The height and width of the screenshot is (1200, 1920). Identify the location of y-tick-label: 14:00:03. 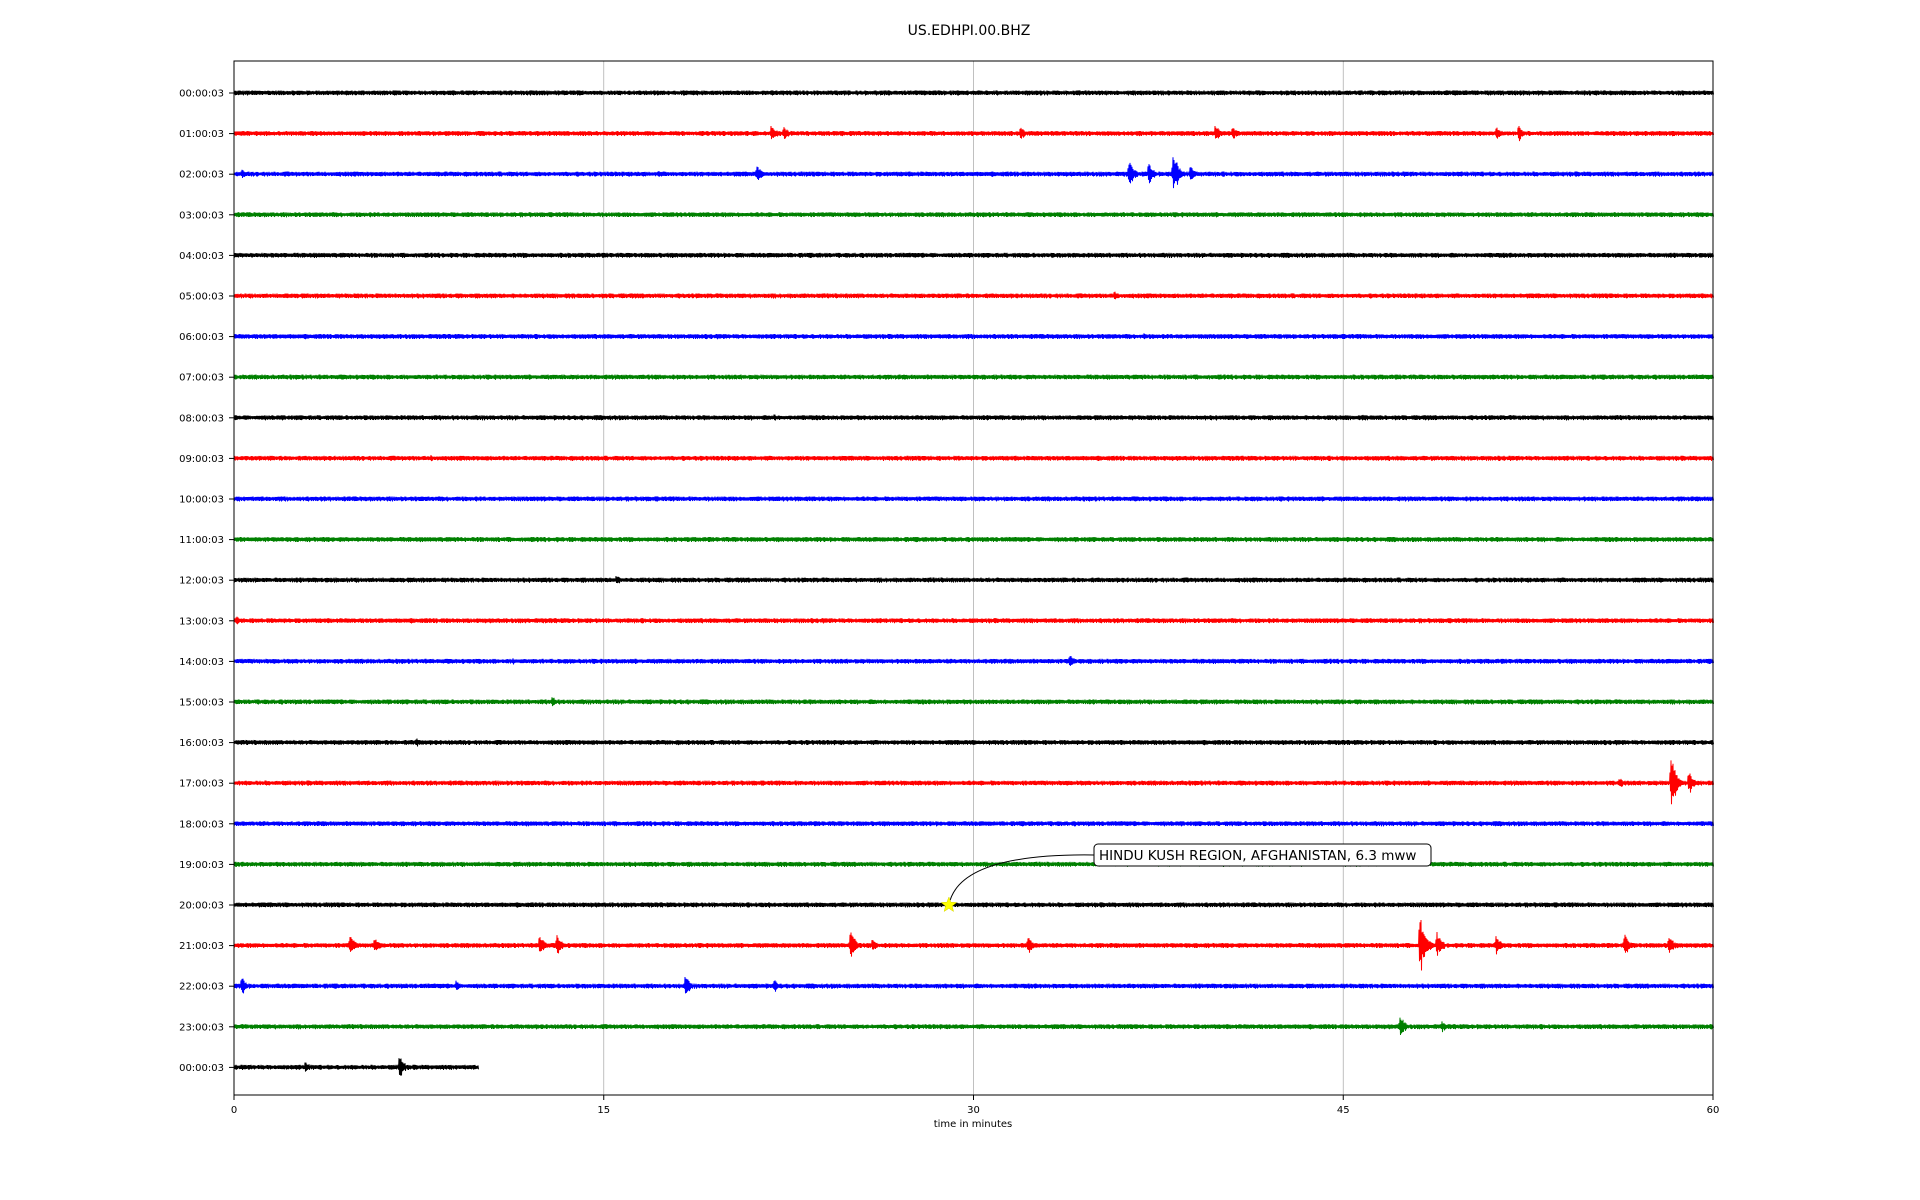
(201, 662).